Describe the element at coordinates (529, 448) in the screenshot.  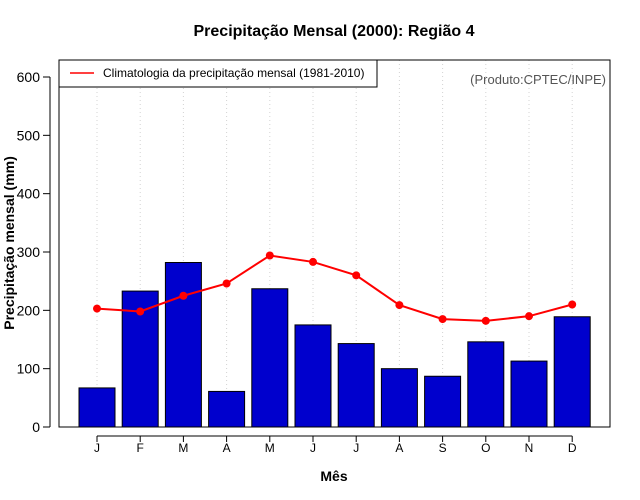
I see `x-tick-label: N` at that location.